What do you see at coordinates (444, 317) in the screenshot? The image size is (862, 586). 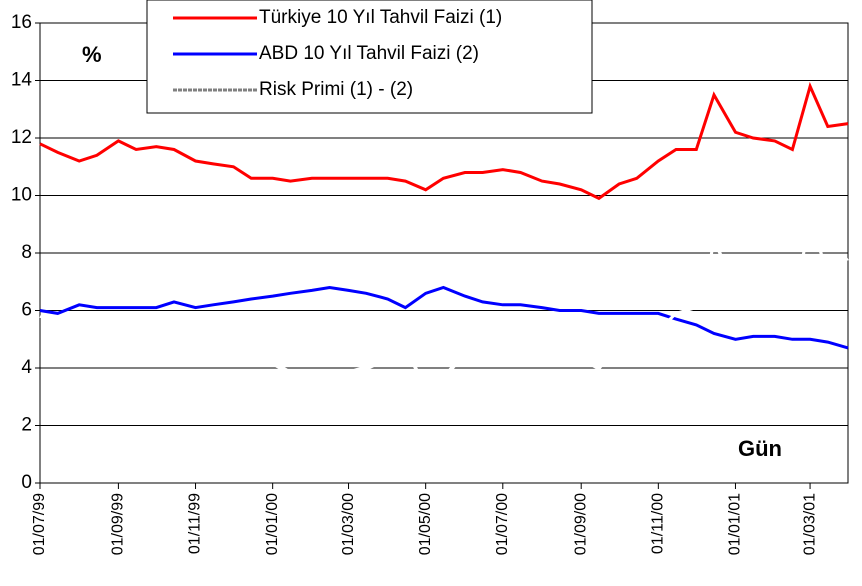 I see `series-line` at bounding box center [444, 317].